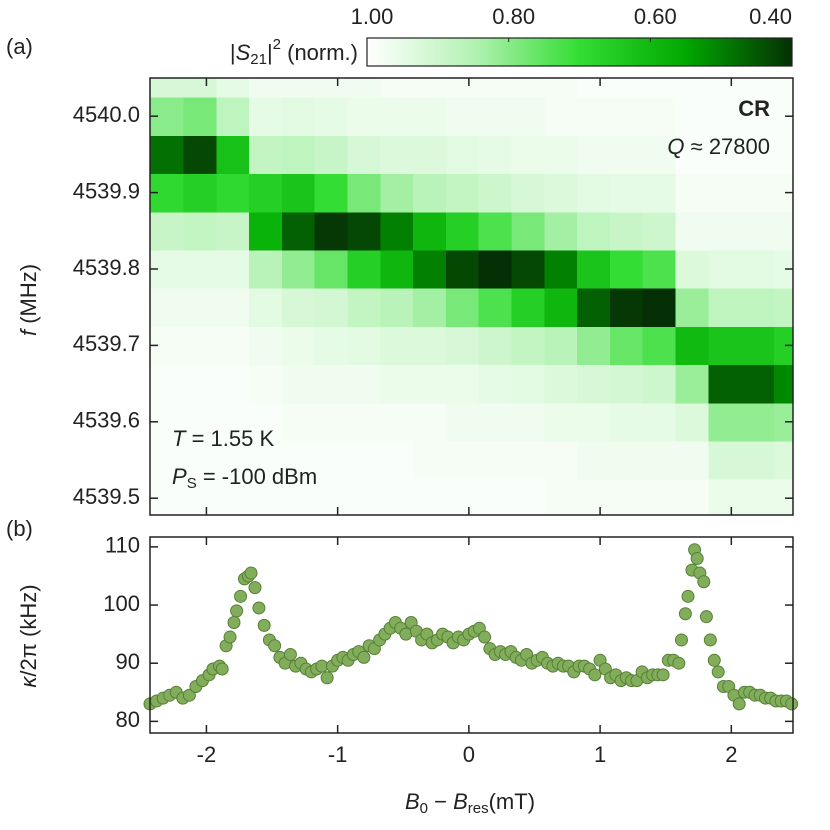  What do you see at coordinates (128, 661) in the screenshot?
I see `y-tick-label: 90` at bounding box center [128, 661].